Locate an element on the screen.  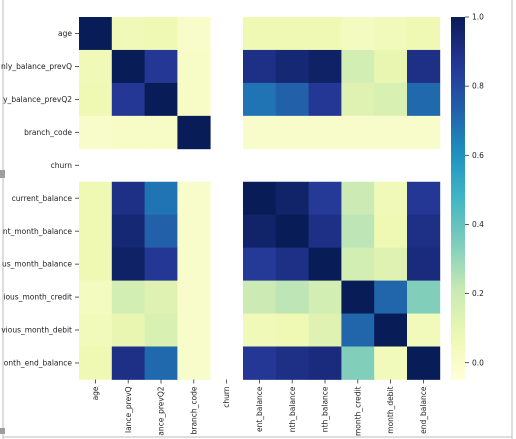
colorbar: 1.0 0.8 0.6 0.4 0.2 0.0 is located at coordinates (467, 196).